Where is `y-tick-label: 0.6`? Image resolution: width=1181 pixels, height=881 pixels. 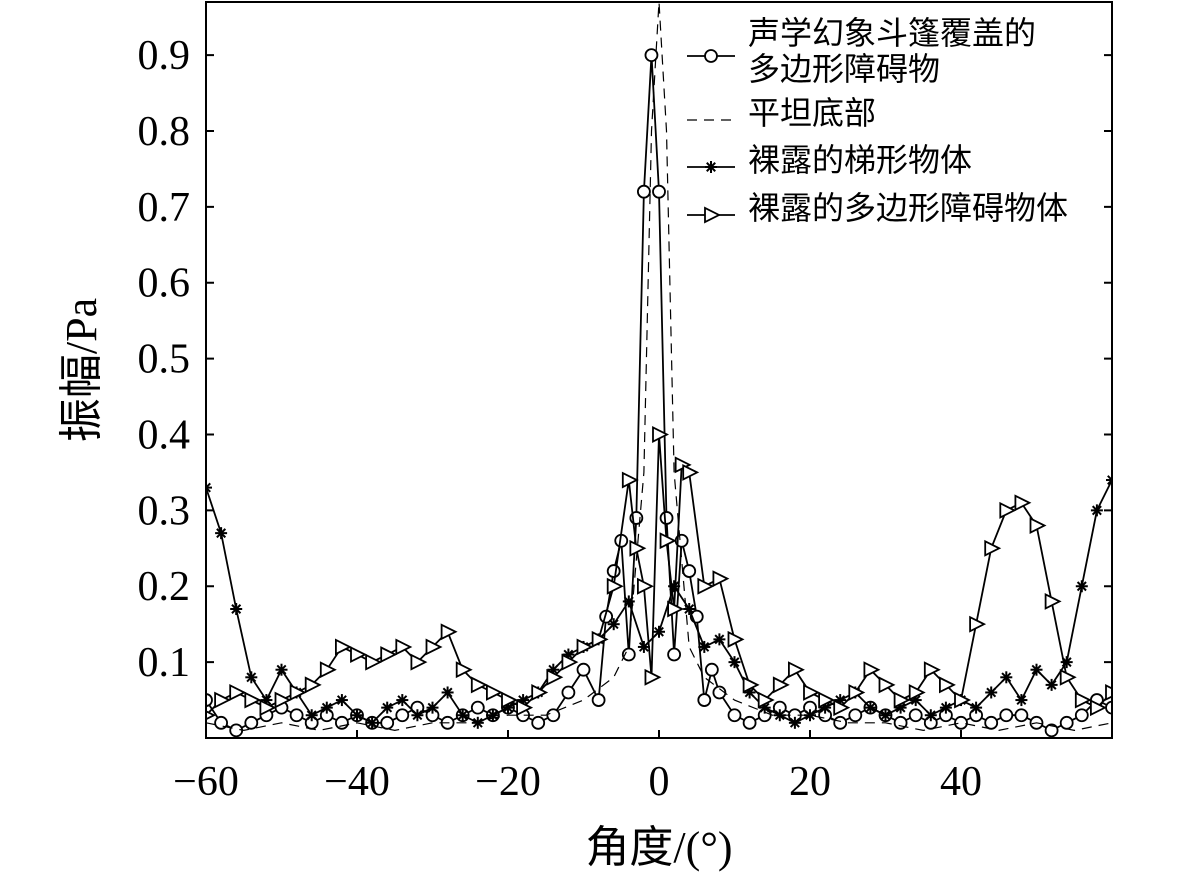
y-tick-label: 0.6 is located at coordinates (164, 284).